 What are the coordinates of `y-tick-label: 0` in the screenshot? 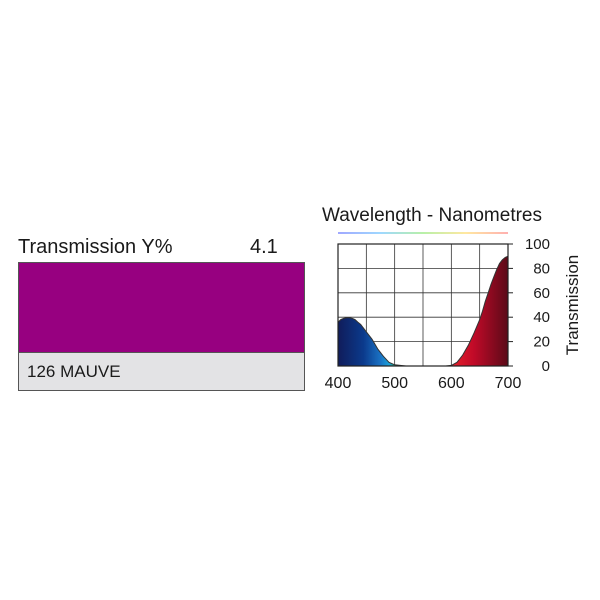 It's located at (546, 366).